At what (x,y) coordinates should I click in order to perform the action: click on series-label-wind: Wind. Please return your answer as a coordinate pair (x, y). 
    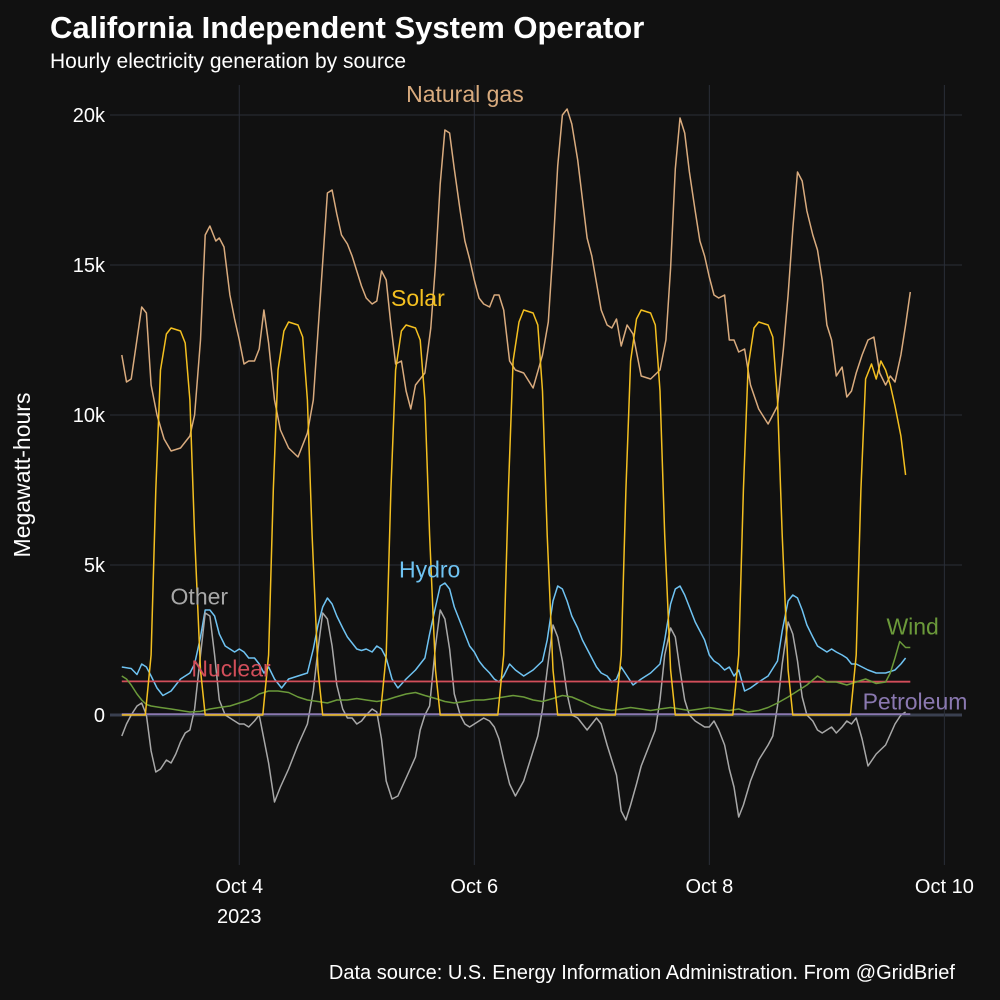
    Looking at the image, I should click on (912, 627).